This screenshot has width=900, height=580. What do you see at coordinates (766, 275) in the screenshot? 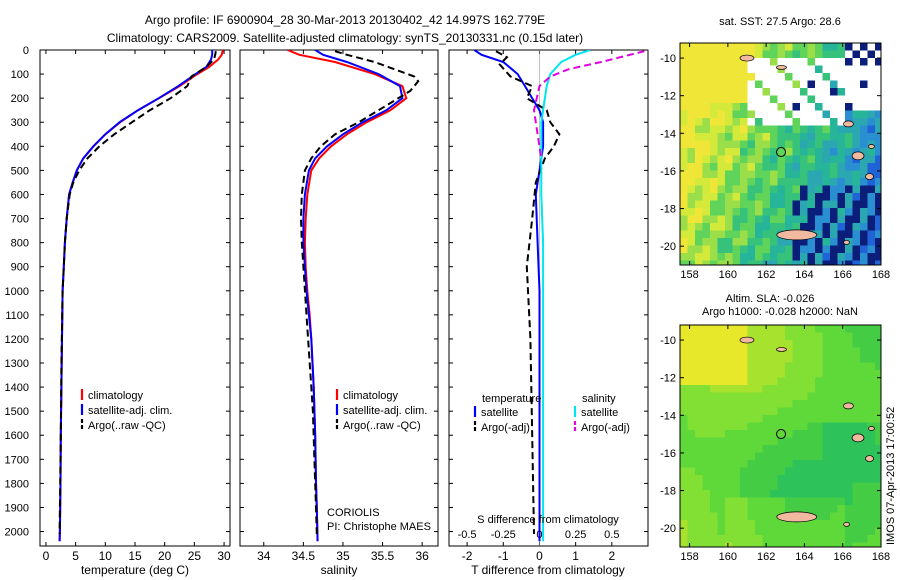
I see `map-x-tick-label: 162` at bounding box center [766, 275].